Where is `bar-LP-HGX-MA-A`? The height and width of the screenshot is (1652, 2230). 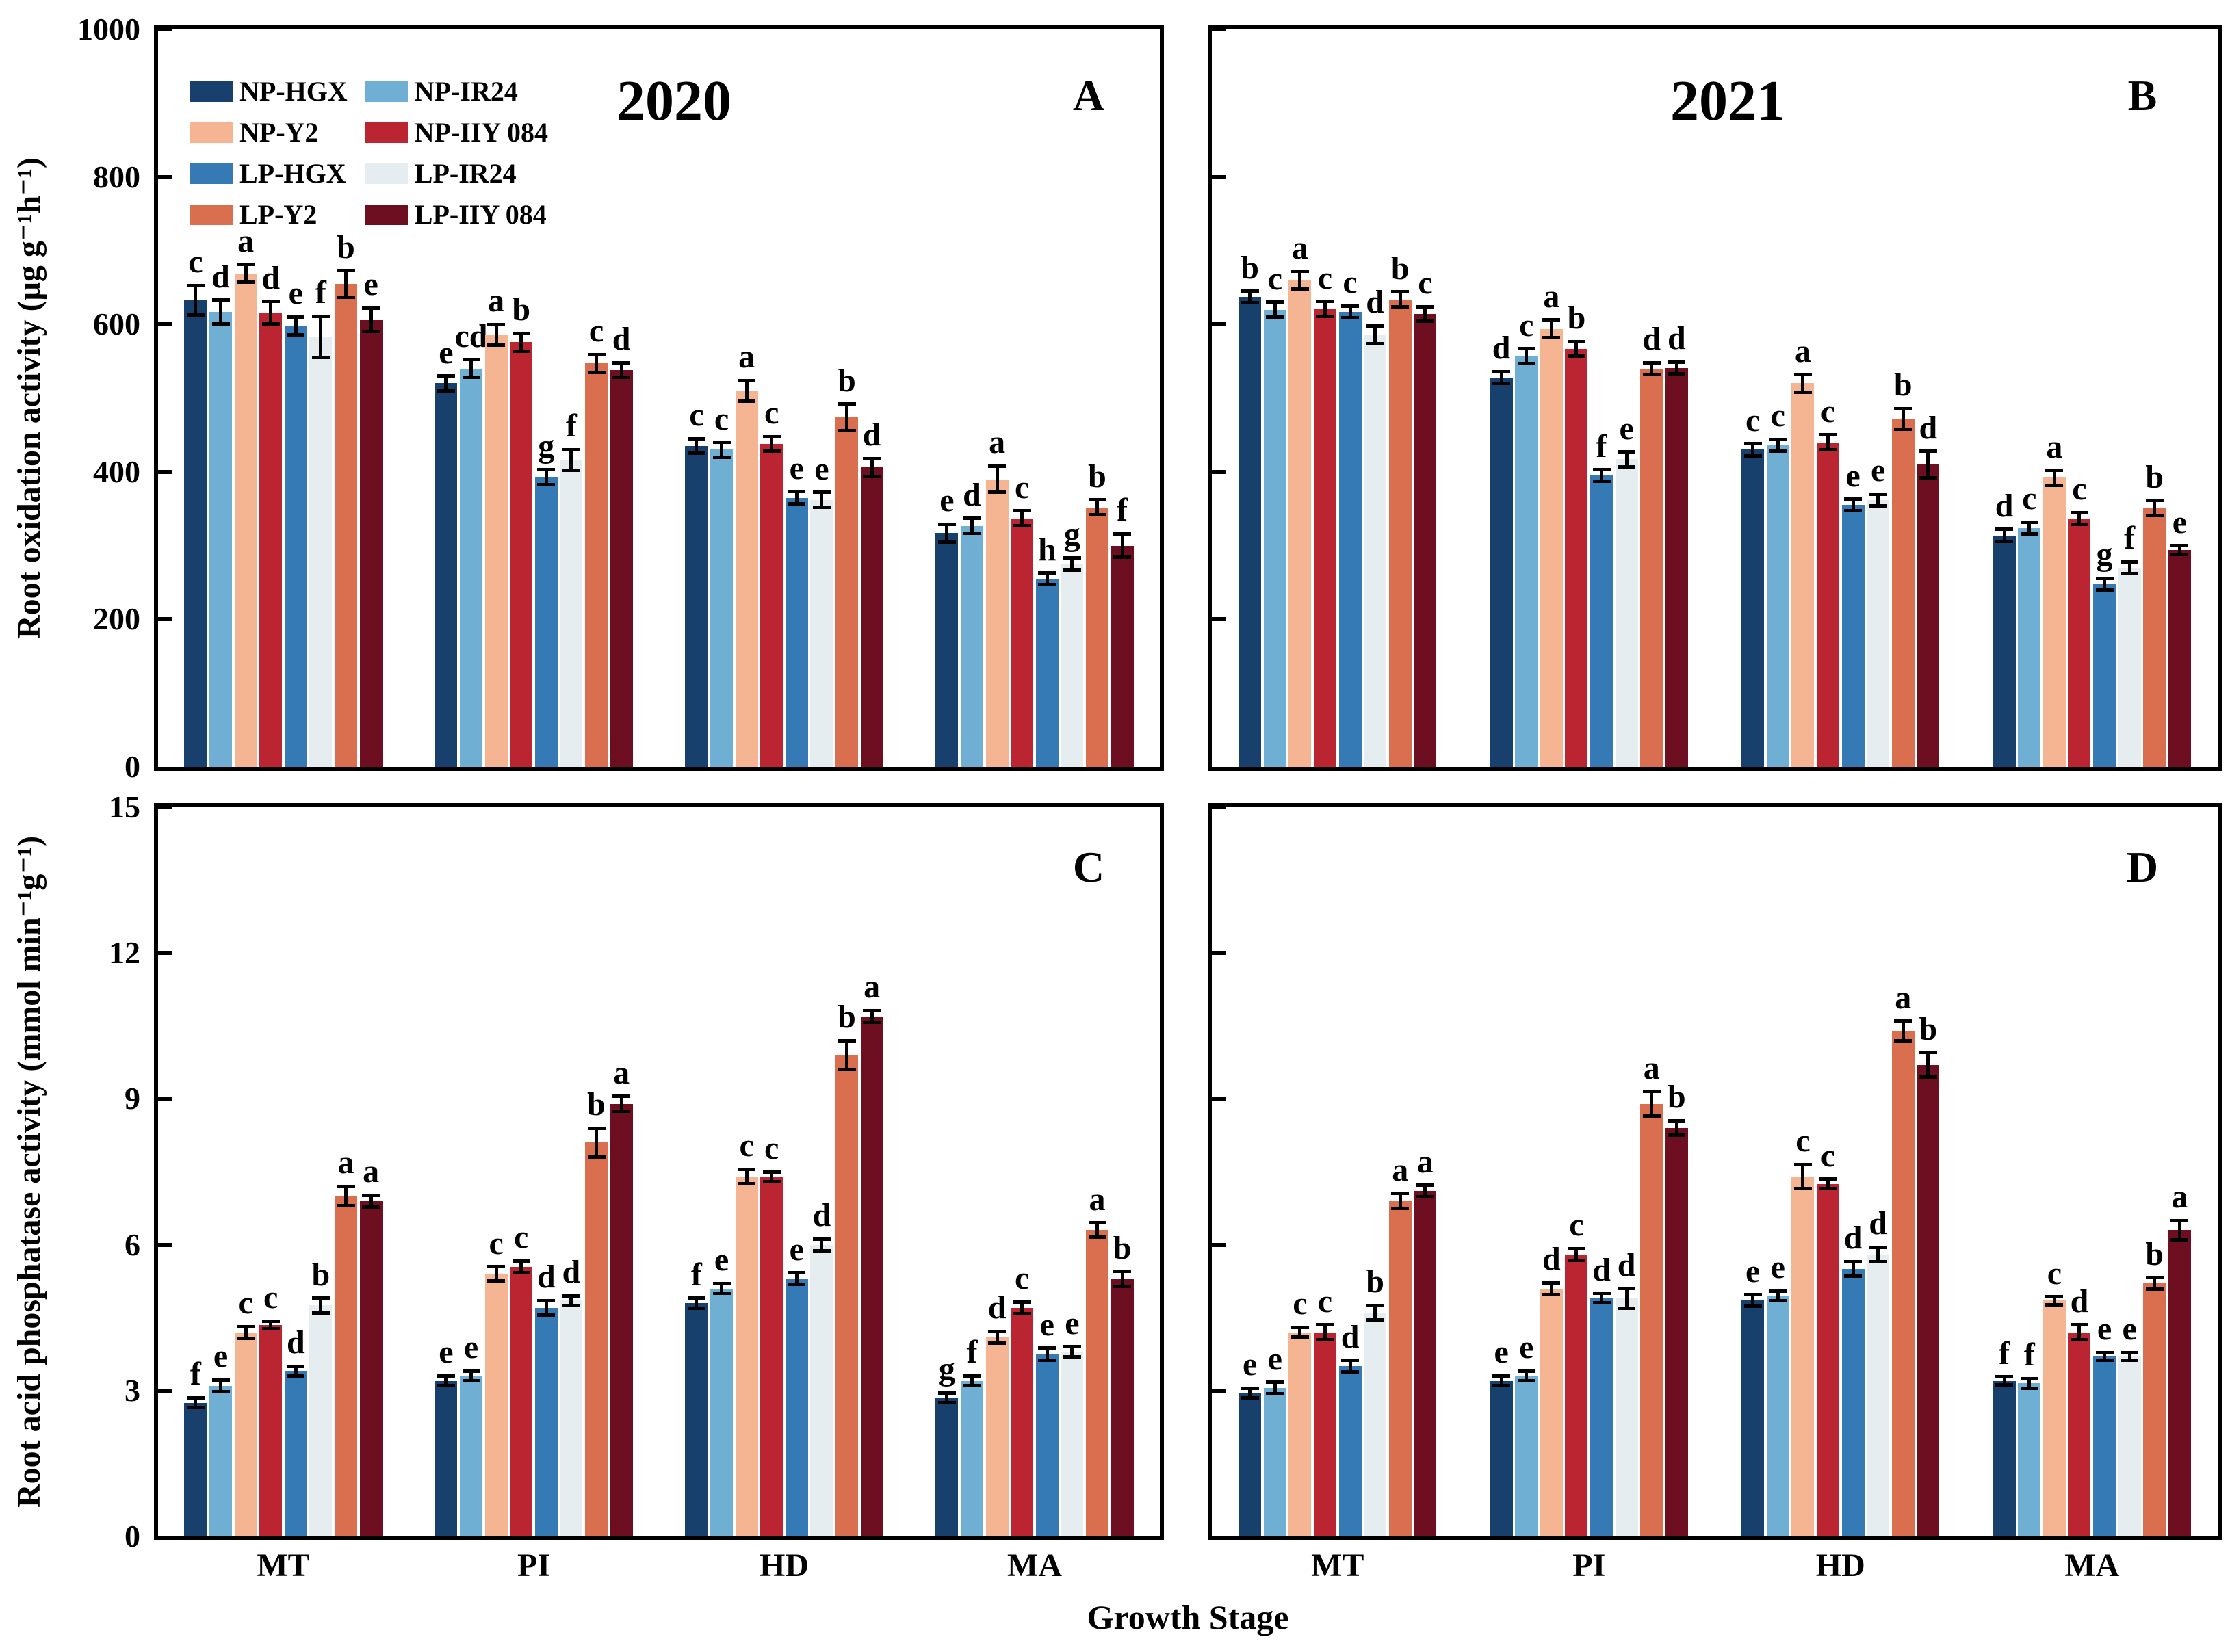
bar-LP-HGX-MA-A is located at coordinates (1047, 673).